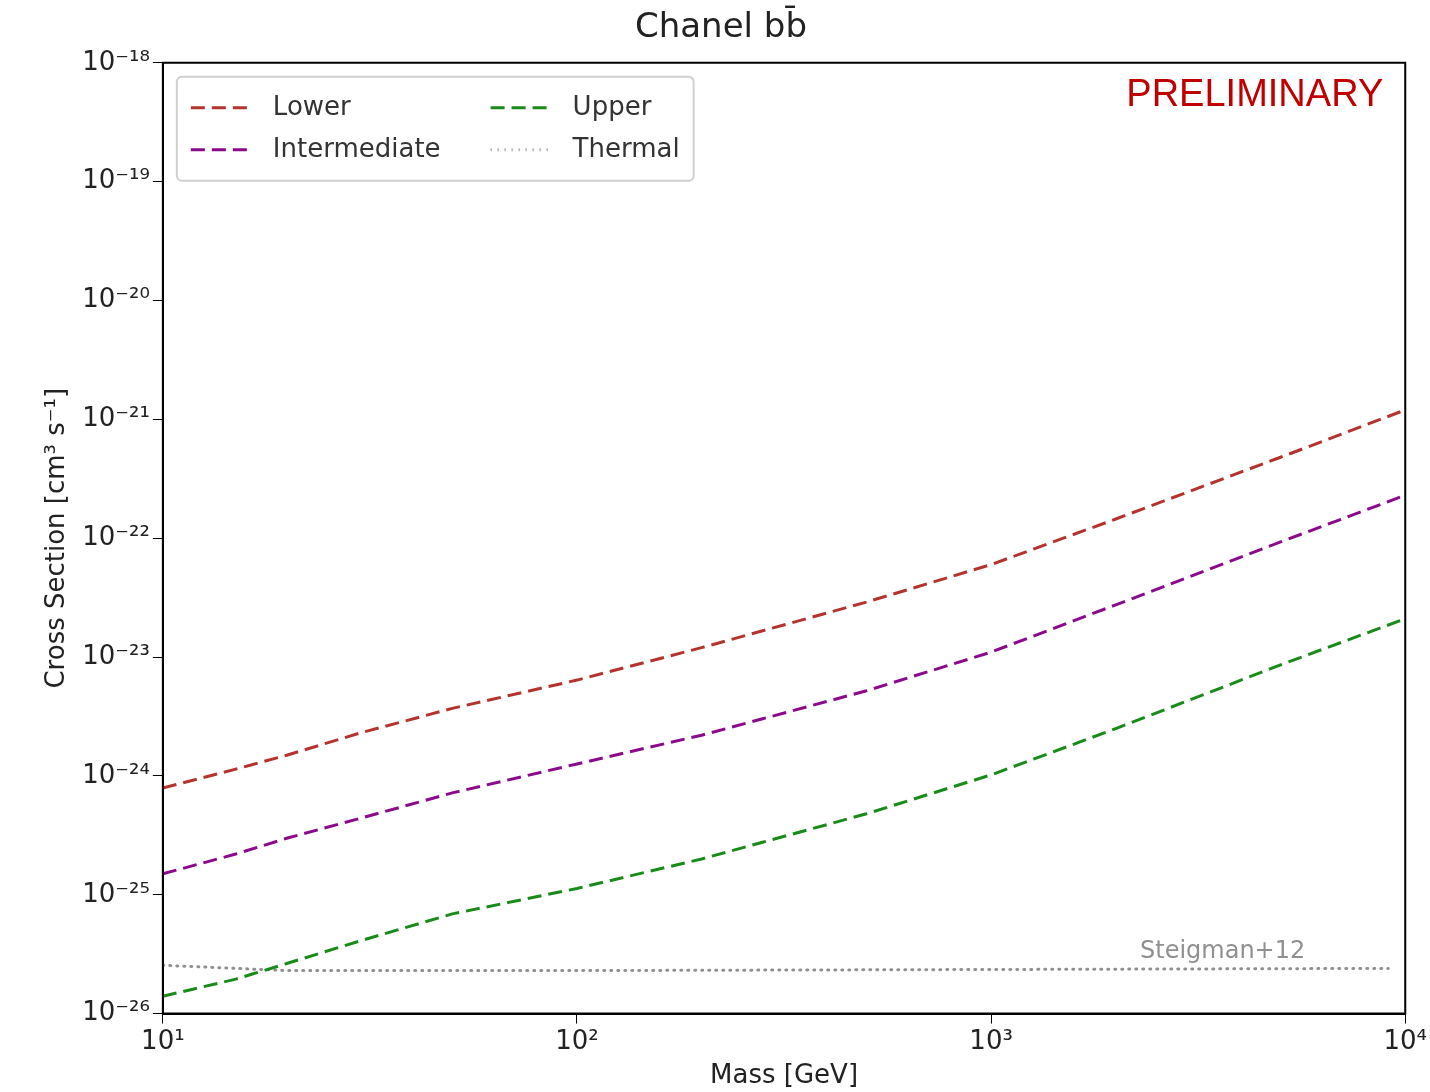 This screenshot has width=1430, height=1092. What do you see at coordinates (55, 538) in the screenshot?
I see `y-axis-title: Cross Section [cm³ s⁻¹]` at bounding box center [55, 538].